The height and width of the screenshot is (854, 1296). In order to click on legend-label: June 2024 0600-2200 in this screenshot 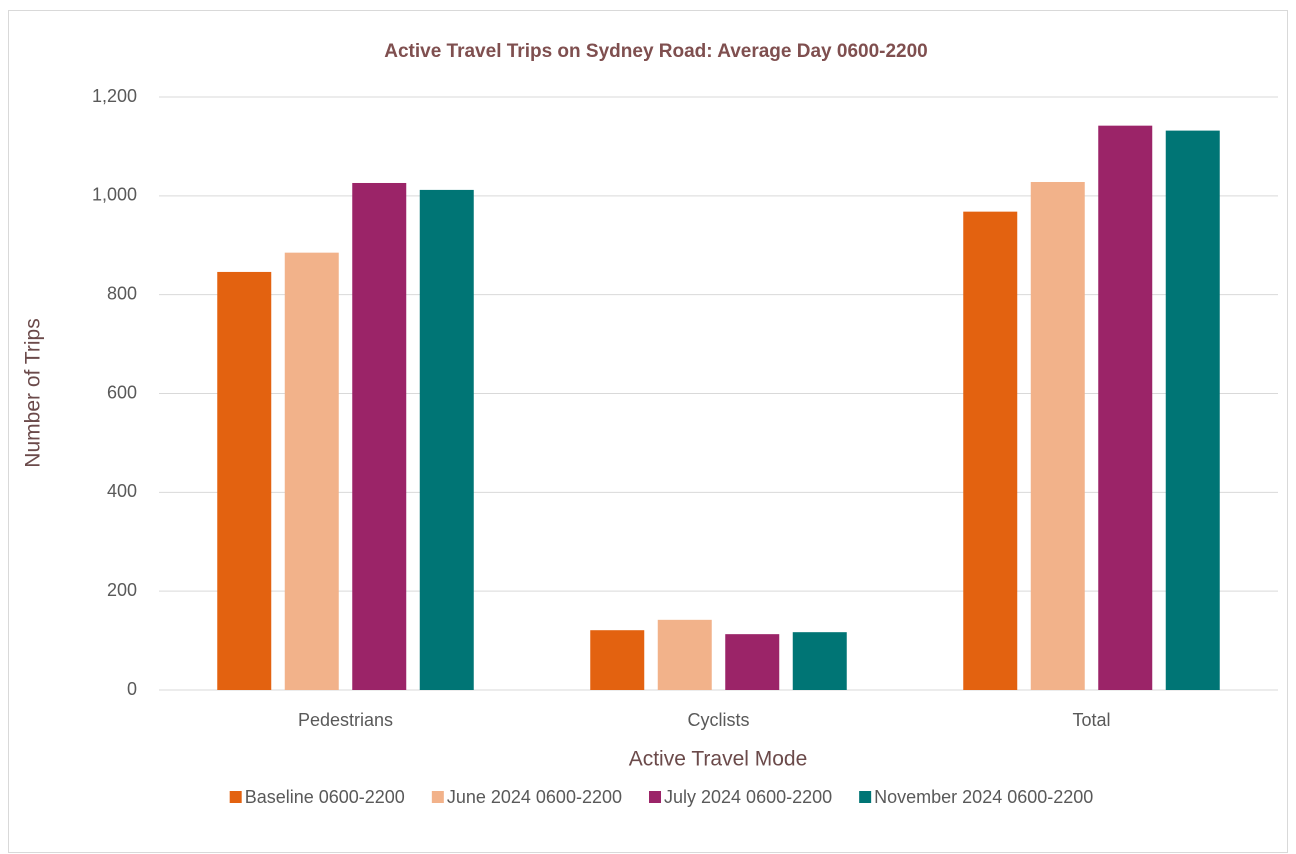, I will do `click(534, 797)`.